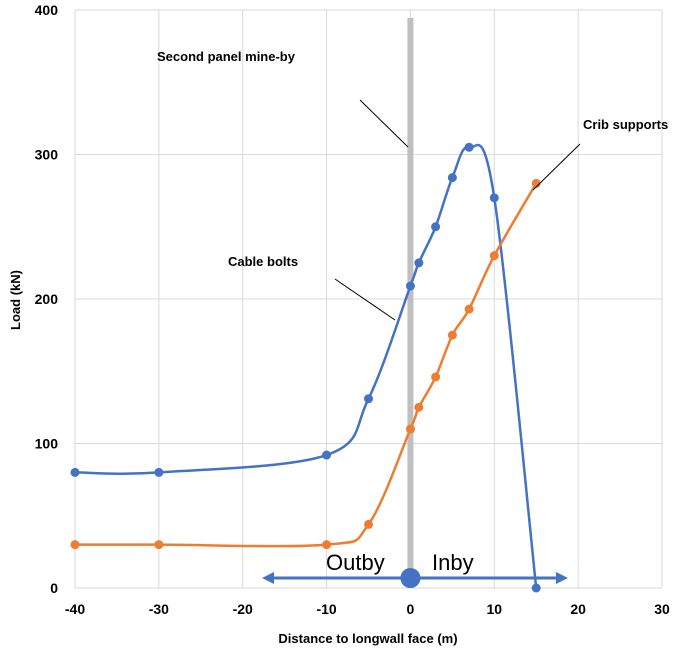 This screenshot has height=662, width=678. What do you see at coordinates (15, 300) in the screenshot?
I see `y-axis-title: Load (kN)` at bounding box center [15, 300].